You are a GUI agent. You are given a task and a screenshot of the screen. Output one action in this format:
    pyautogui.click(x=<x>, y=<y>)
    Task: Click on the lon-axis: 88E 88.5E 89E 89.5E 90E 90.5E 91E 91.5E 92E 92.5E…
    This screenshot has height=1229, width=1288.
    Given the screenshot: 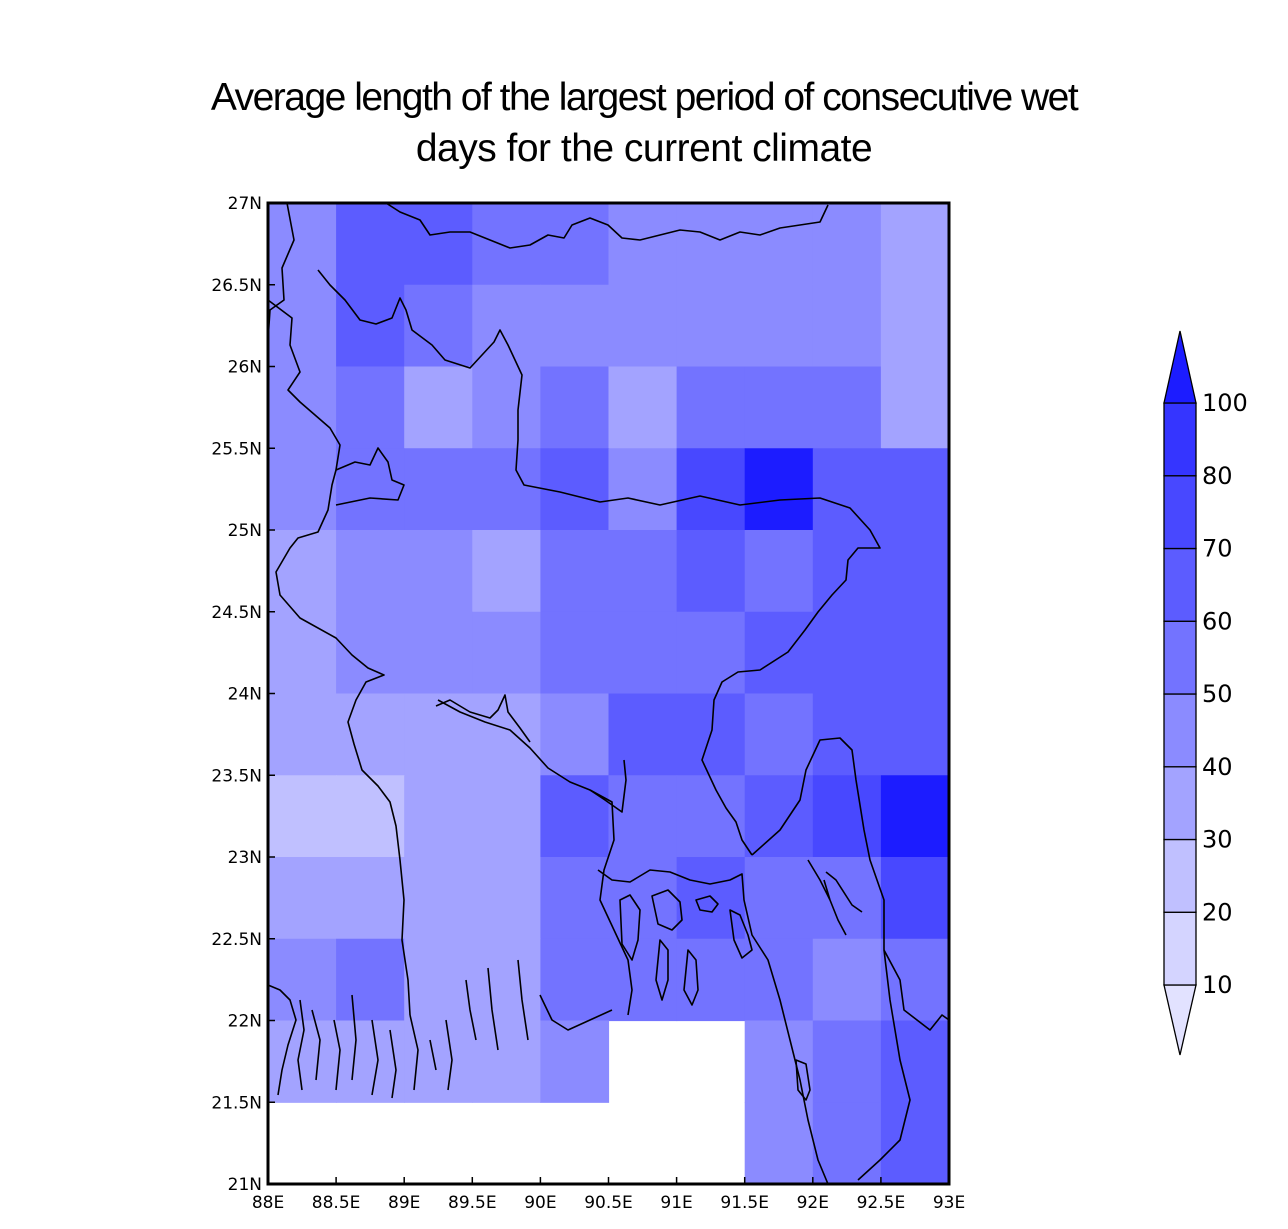 What is the action you would take?
    pyautogui.click(x=608, y=1195)
    